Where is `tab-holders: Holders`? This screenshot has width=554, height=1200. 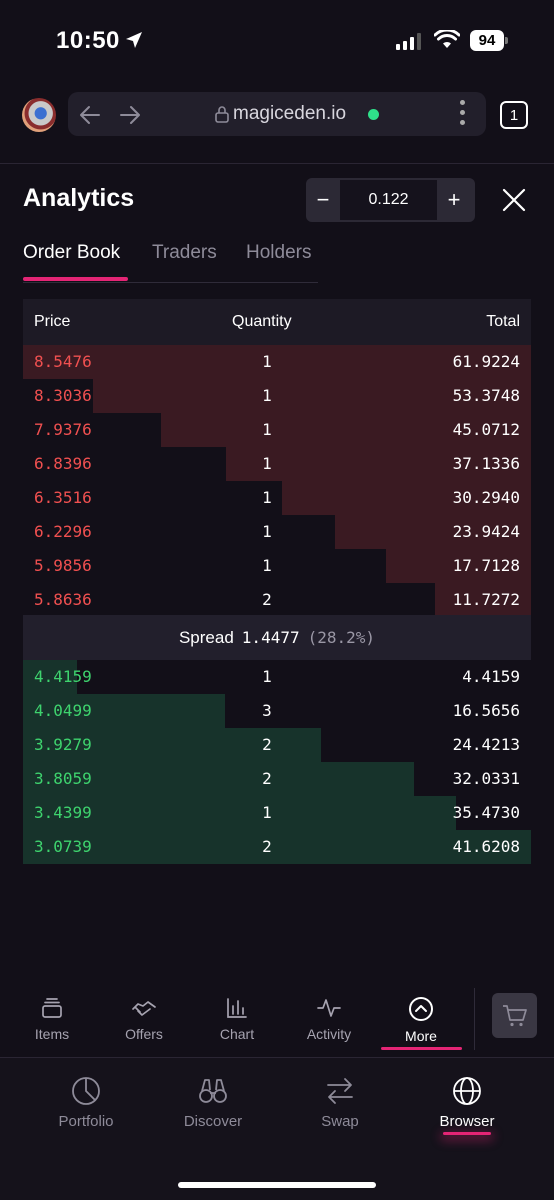
tab-holders: Holders is located at coordinates (279, 252).